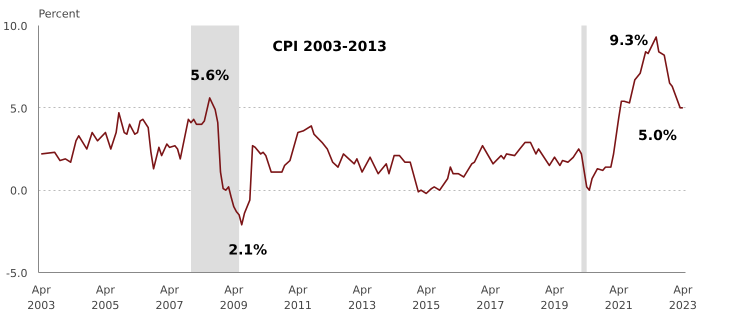  What do you see at coordinates (19, 109) in the screenshot?
I see `y-tick-label: 5.0` at bounding box center [19, 109].